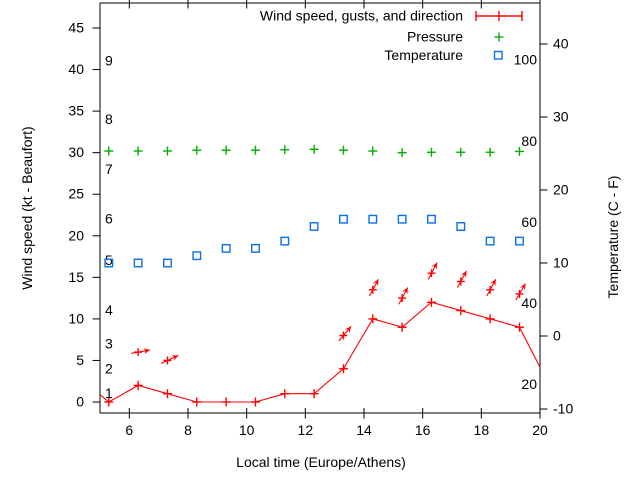 This screenshot has height=480, width=640. What do you see at coordinates (423, 55) in the screenshot?
I see `legend-label-temperature: Temperature` at bounding box center [423, 55].